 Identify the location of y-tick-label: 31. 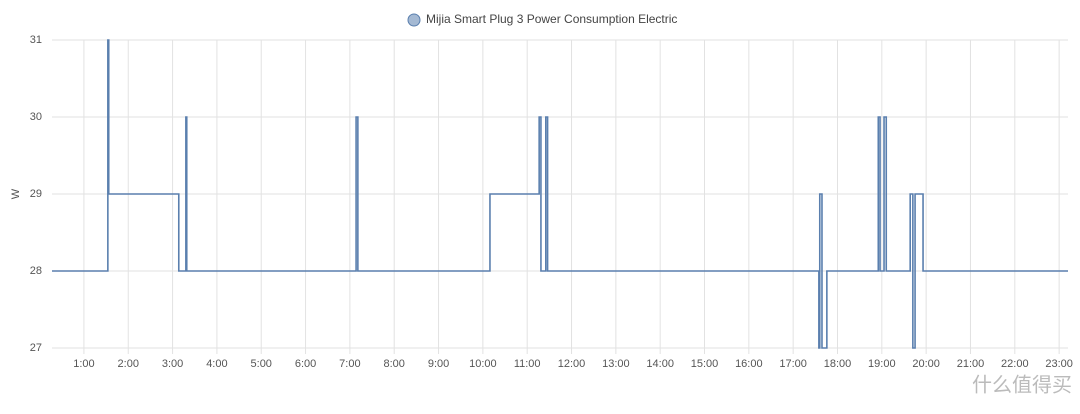
(36, 40).